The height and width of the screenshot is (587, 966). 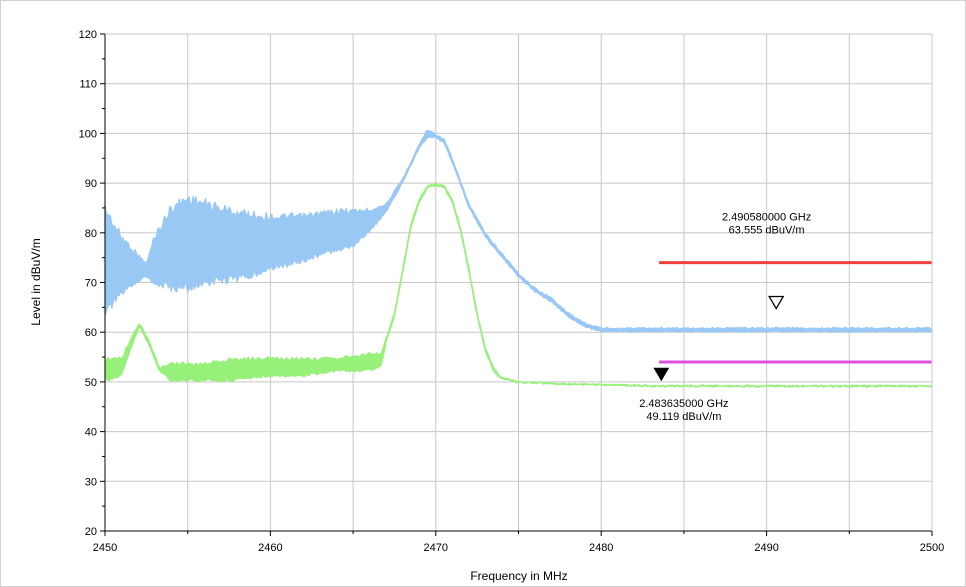 I want to click on x-tick-label-2480: 2480, so click(x=601, y=548).